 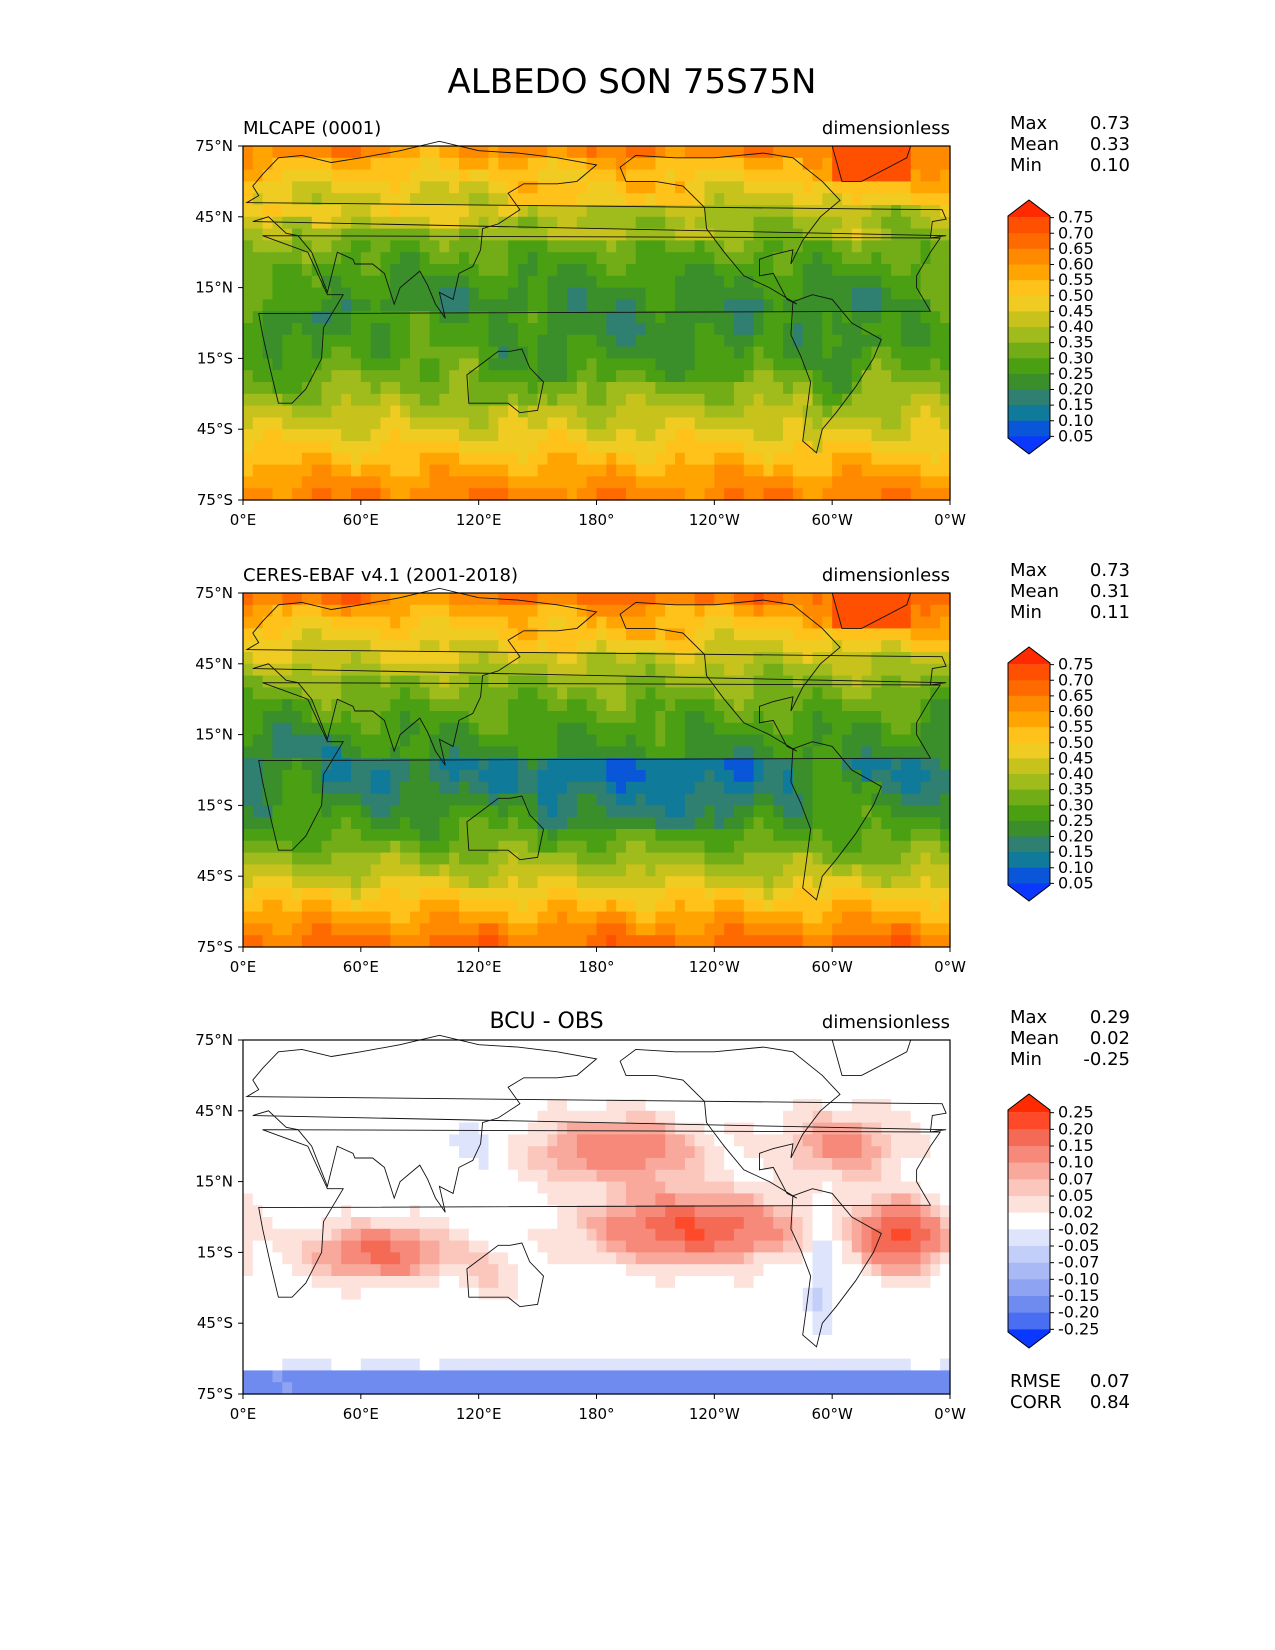 What do you see at coordinates (730, 675) in the screenshot?
I see `coastline` at bounding box center [730, 675].